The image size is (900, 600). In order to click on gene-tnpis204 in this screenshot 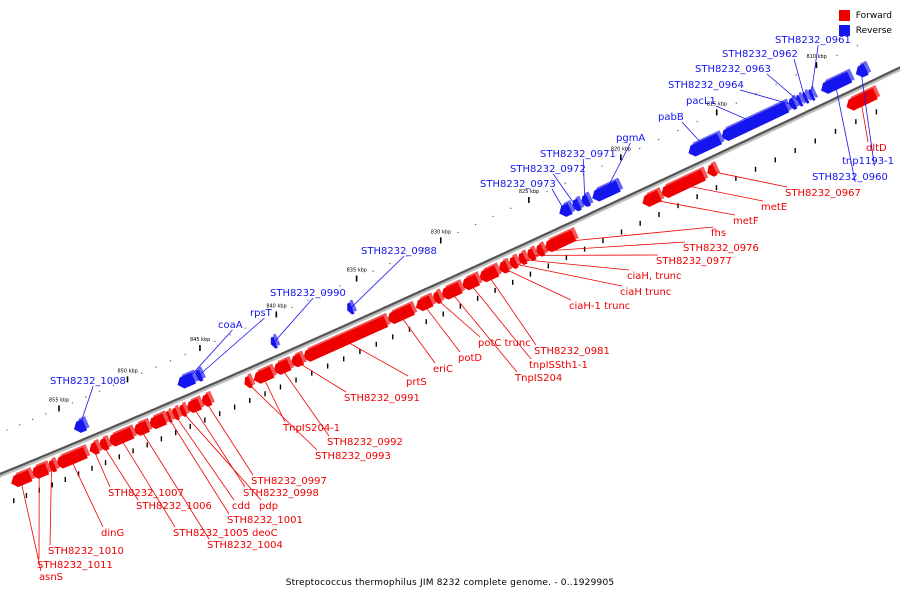, I will do `click(453, 289)`.